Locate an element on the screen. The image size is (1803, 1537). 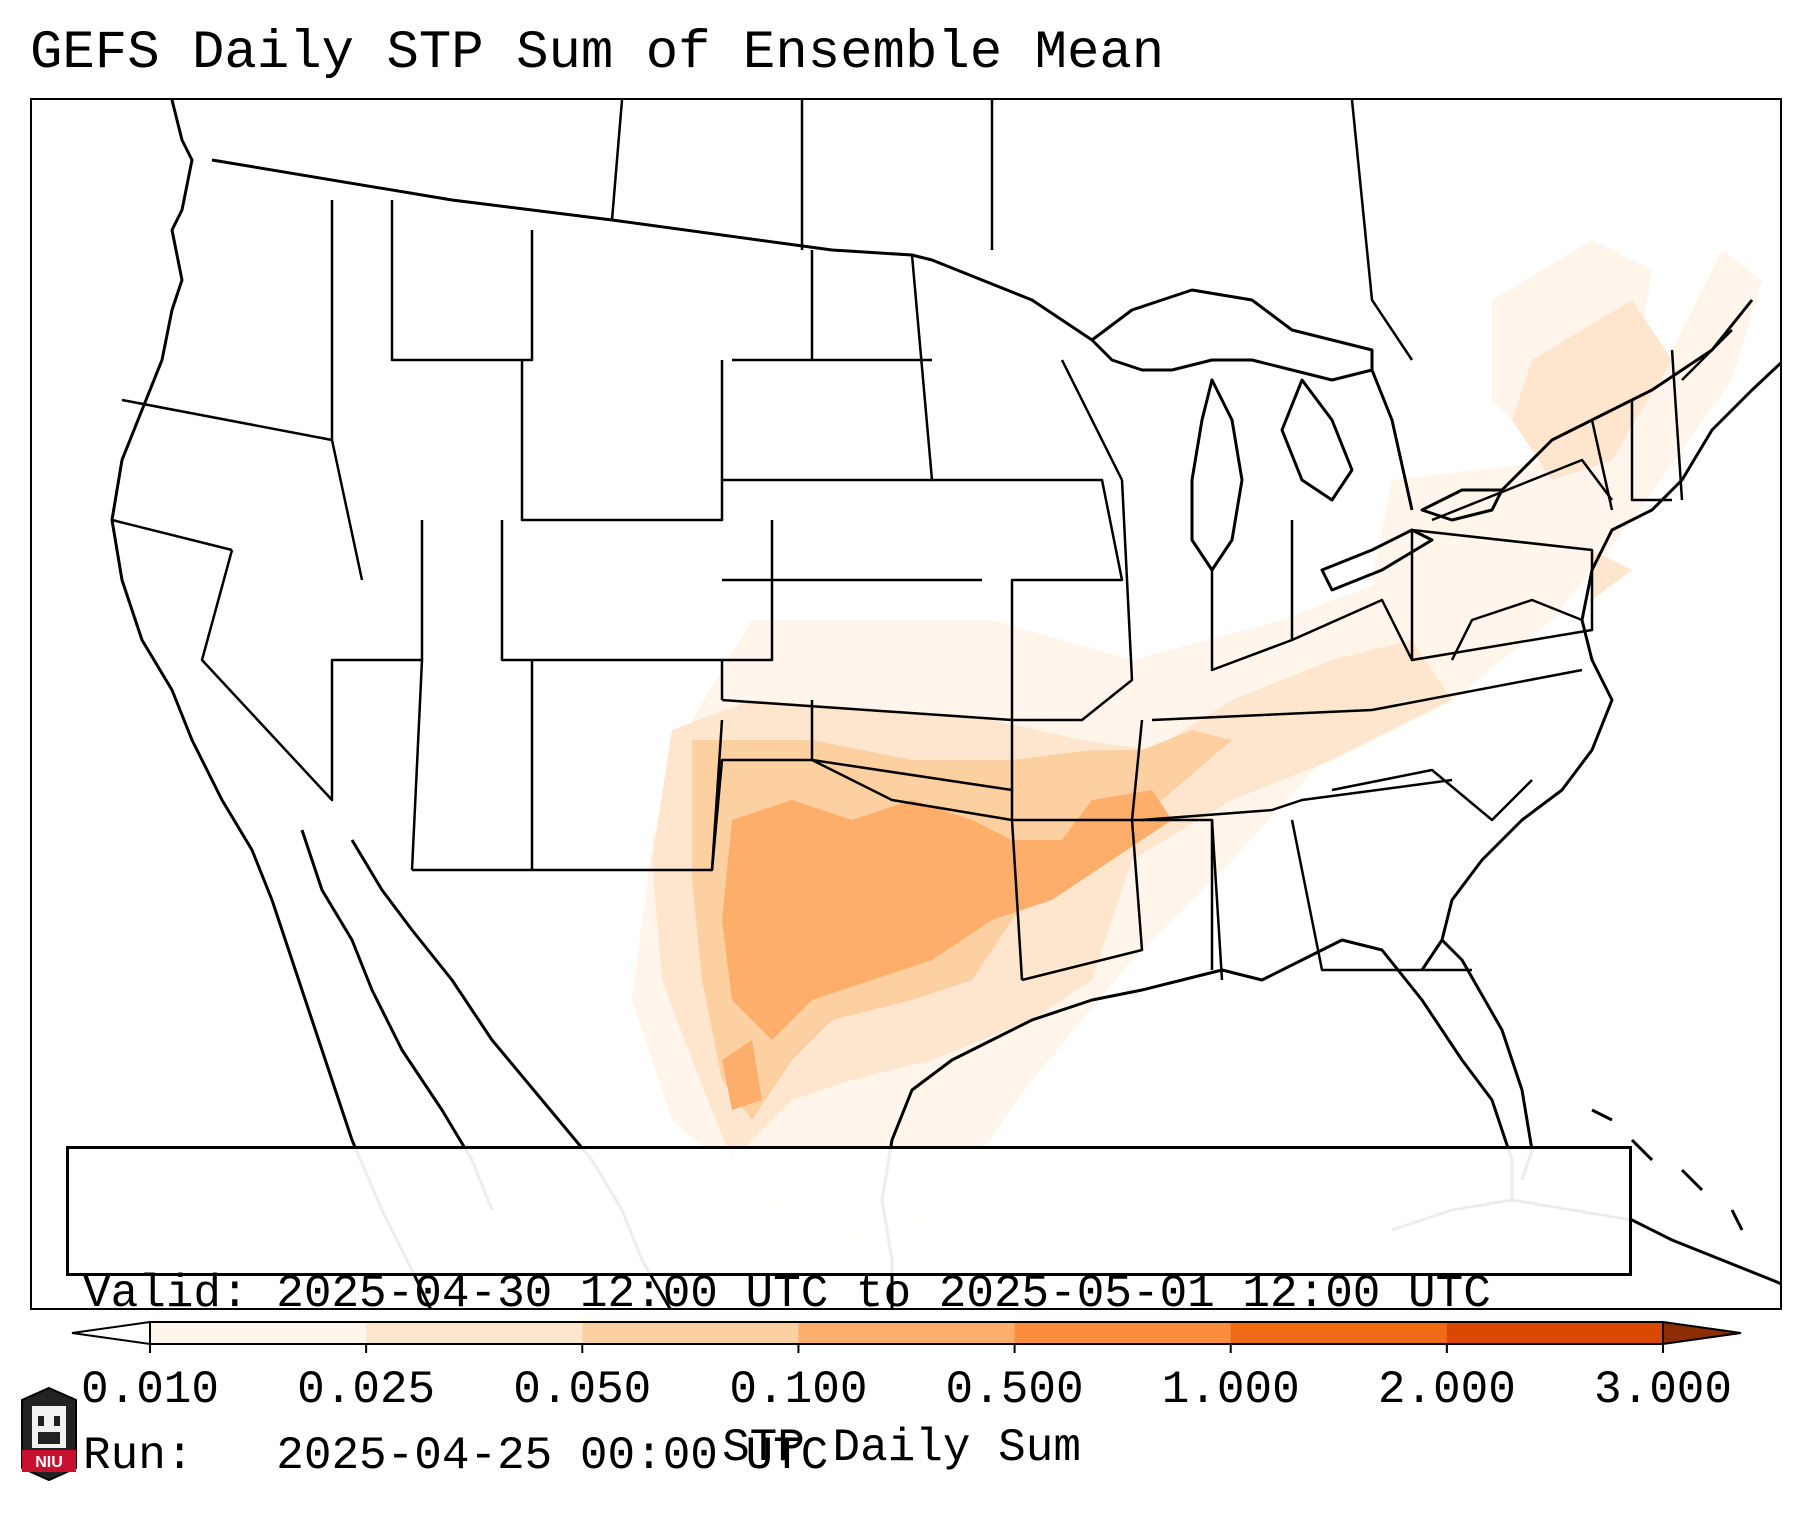
colorbar-tick-label: 0.050 is located at coordinates (582, 1390).